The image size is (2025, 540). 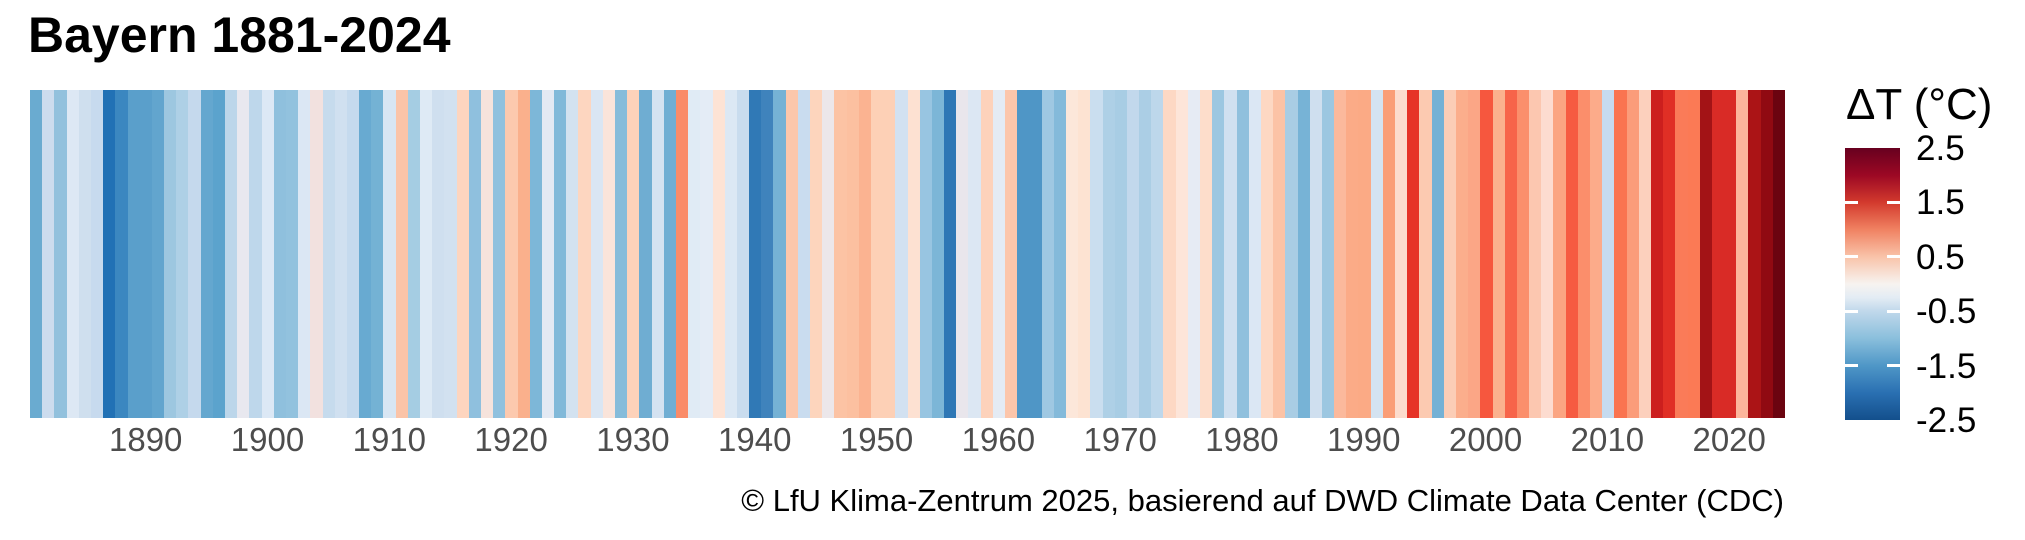 I want to click on legend-title: ΔT (°C), so click(x=1919, y=104).